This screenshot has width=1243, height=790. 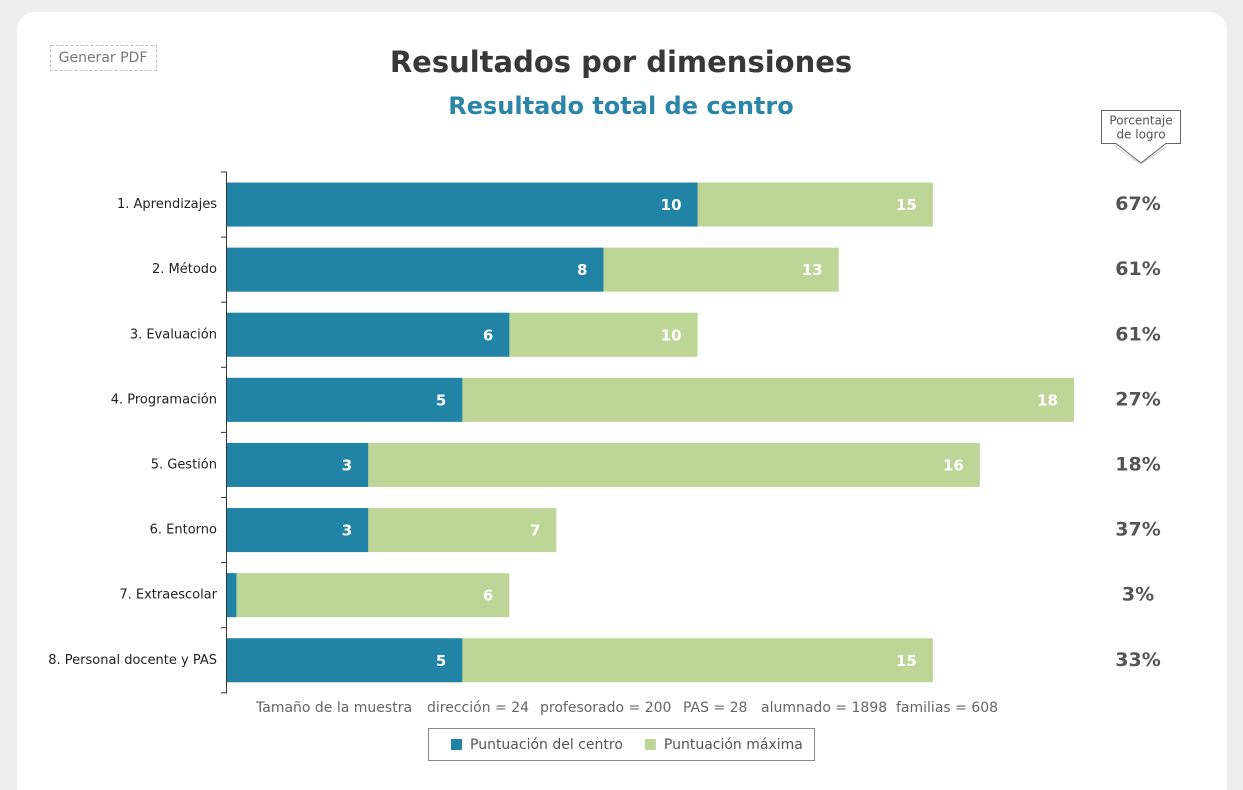 What do you see at coordinates (333, 708) in the screenshot?
I see `sample-label: Tamaño de la muestra` at bounding box center [333, 708].